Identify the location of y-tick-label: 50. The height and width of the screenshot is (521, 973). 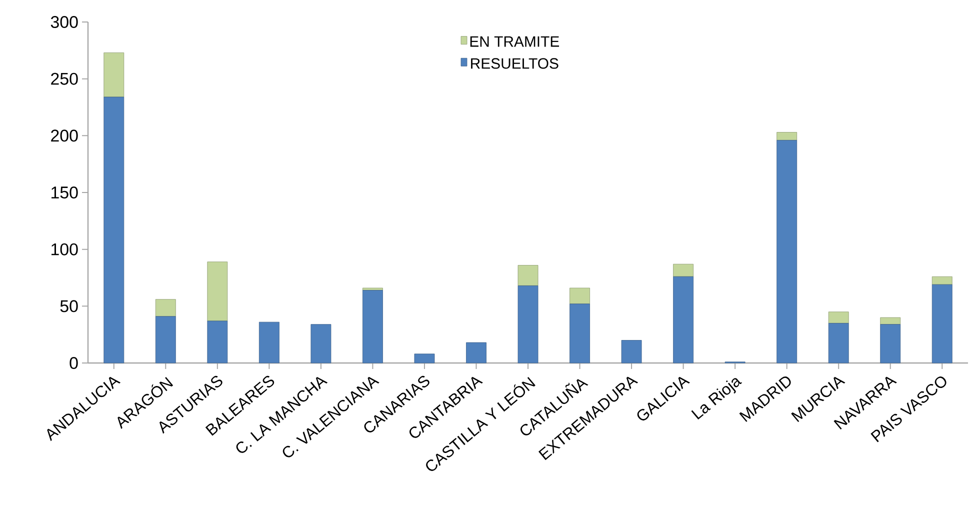
(69, 306).